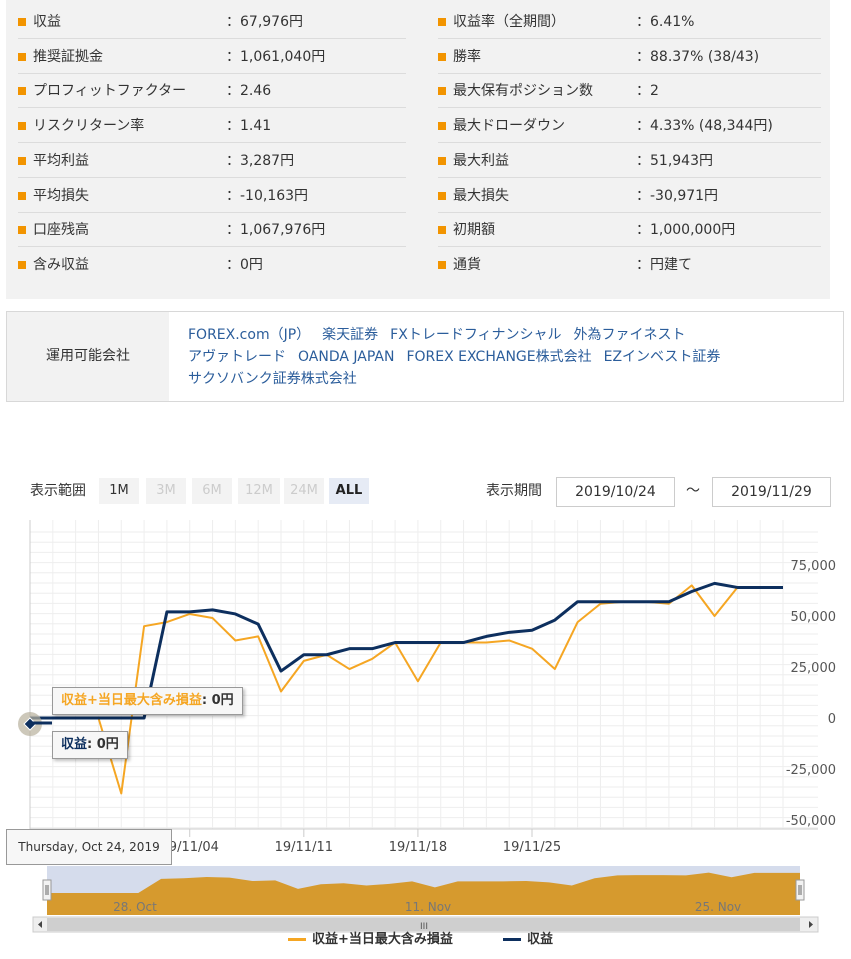 The image size is (851, 959). Describe the element at coordinates (61, 160) in the screenshot. I see `stat-label: 平均利益` at that location.